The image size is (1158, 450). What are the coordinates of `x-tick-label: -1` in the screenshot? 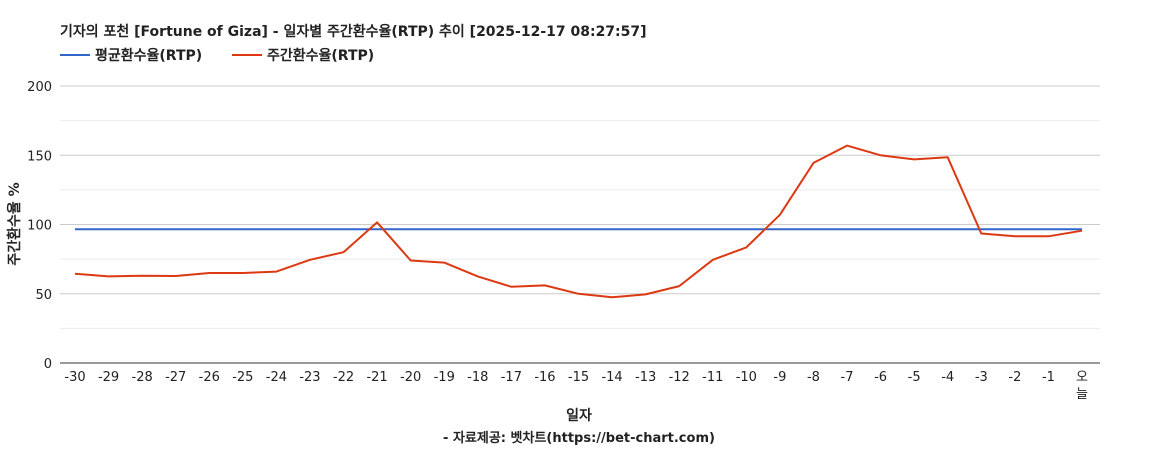 It's located at (1048, 377).